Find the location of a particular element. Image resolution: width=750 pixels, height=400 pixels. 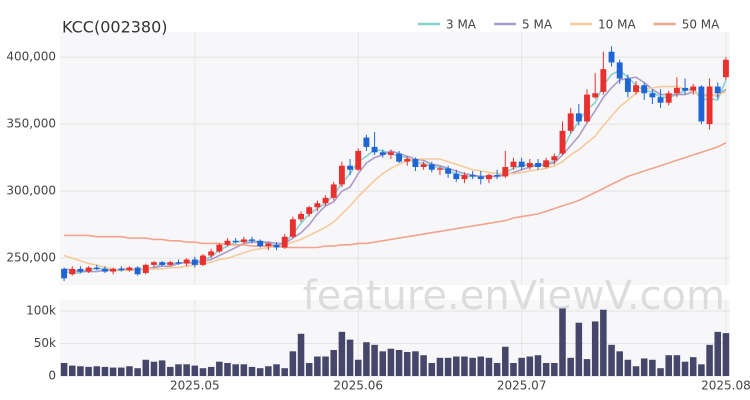

legend-label: 10 MA is located at coordinates (617, 25).